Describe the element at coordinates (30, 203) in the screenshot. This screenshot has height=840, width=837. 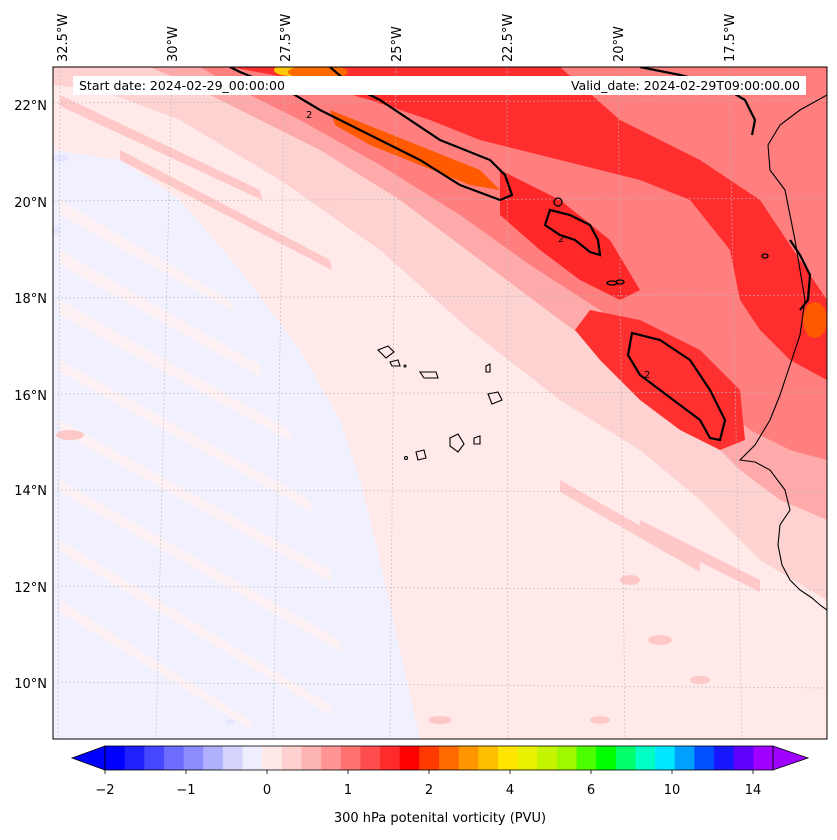
I see `lat-label: 20°N` at that location.